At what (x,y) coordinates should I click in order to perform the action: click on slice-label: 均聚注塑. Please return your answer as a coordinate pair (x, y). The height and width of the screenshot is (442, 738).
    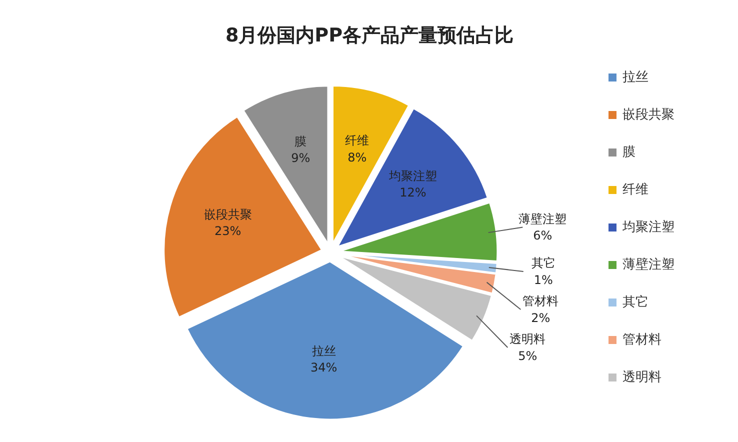
    Looking at the image, I should click on (412, 175).